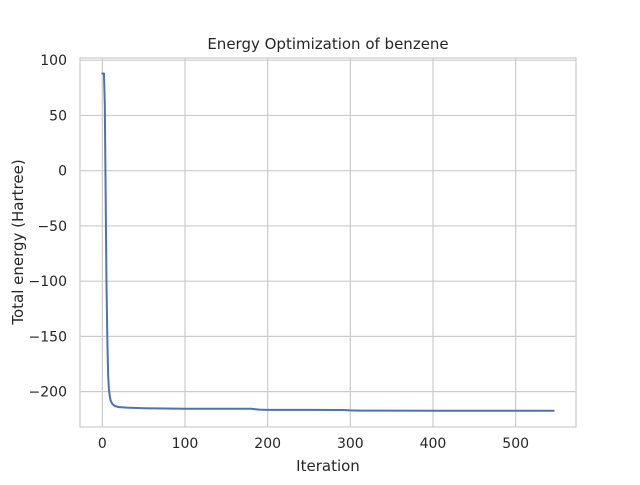 The width and height of the screenshot is (640, 485). What do you see at coordinates (18, 242) in the screenshot?
I see `y-axis-label: Total energy (Hartree)` at bounding box center [18, 242].